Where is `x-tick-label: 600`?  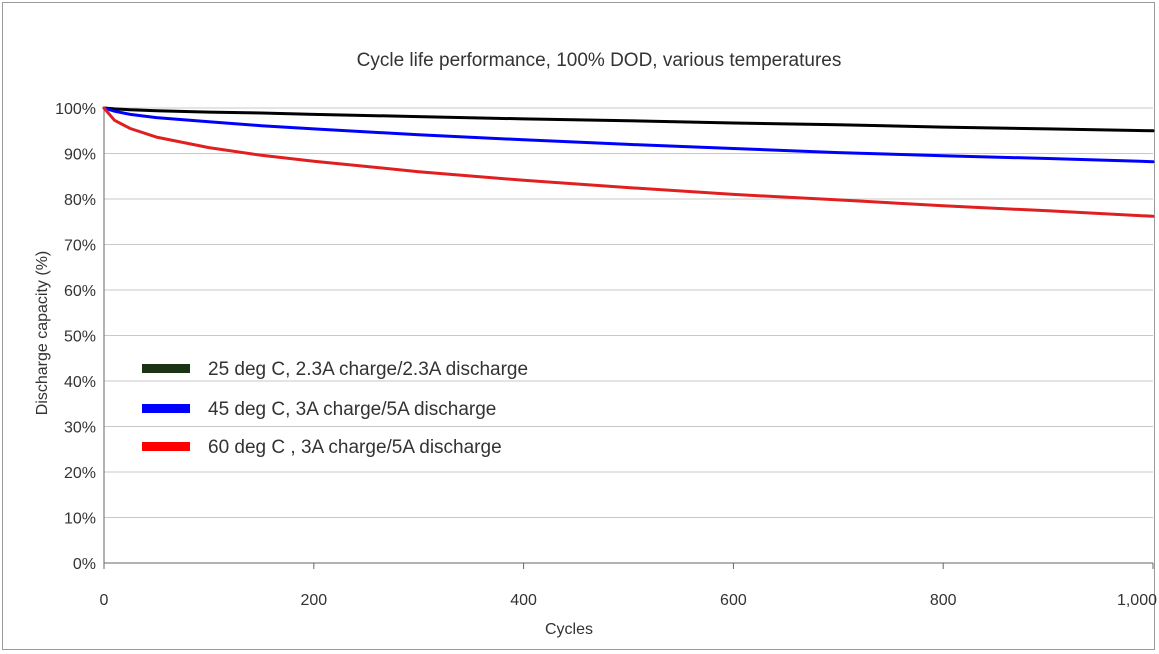 x-tick-label: 600 is located at coordinates (733, 600).